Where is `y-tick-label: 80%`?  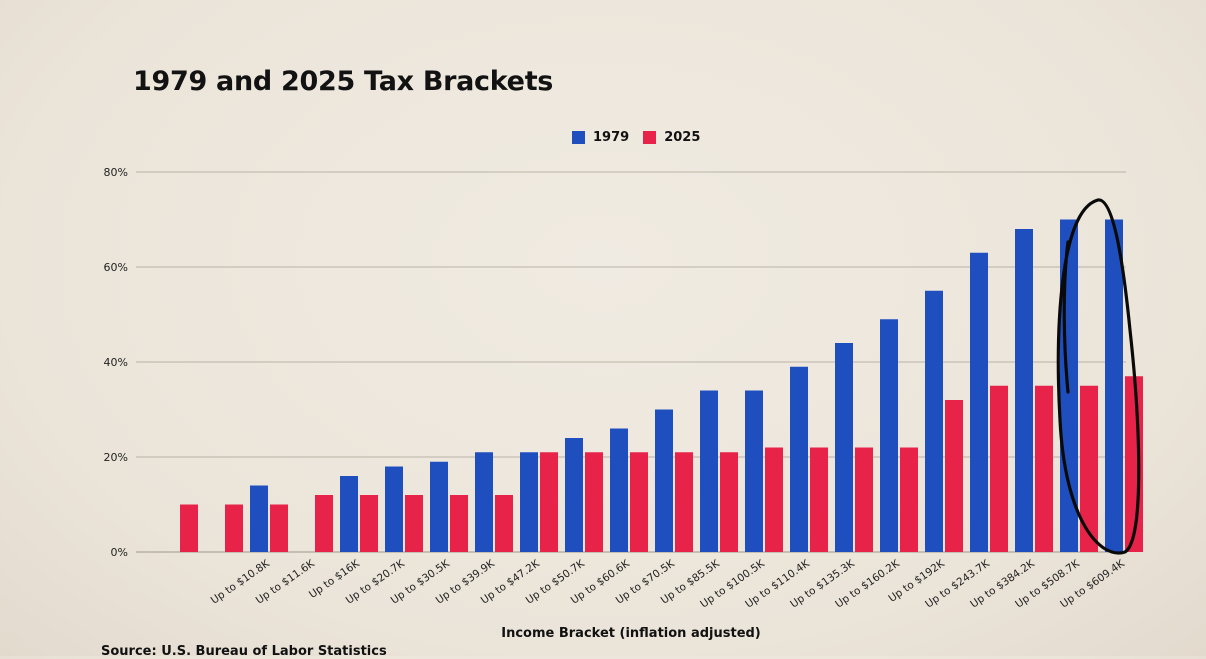 y-tick-label: 80% is located at coordinates (116, 172).